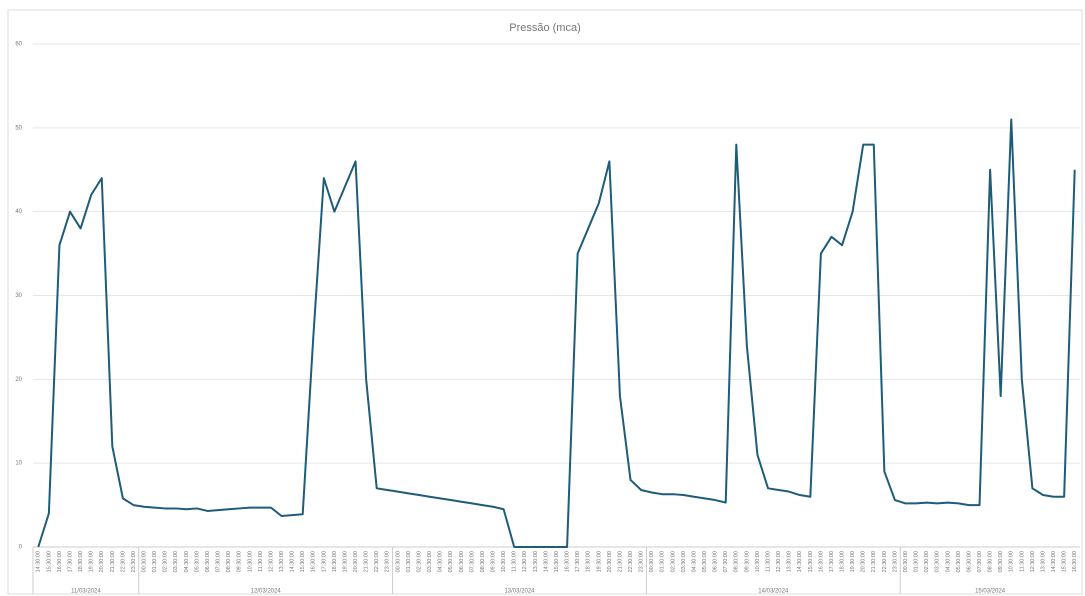  Describe the element at coordinates (18, 464) in the screenshot. I see `y-tick-label: 10` at that location.